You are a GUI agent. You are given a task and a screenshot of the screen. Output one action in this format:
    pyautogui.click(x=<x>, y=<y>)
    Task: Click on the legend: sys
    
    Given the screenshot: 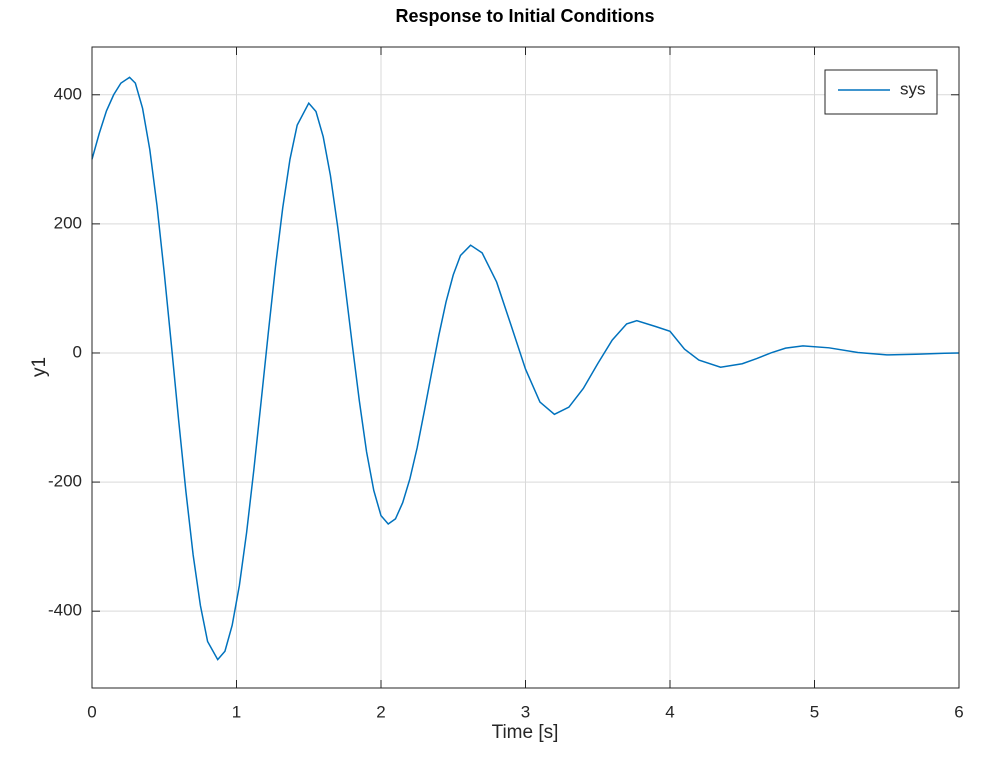 What is the action you would take?
    pyautogui.click(x=881, y=92)
    